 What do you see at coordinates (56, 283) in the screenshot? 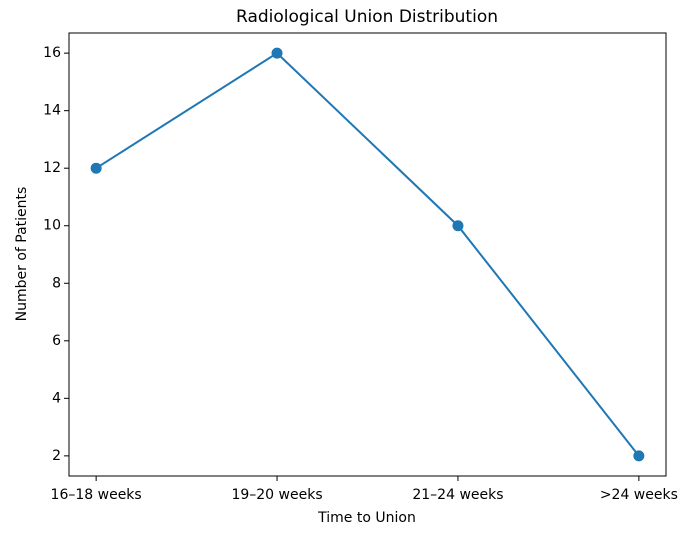
I see `y-tick-label: 8` at bounding box center [56, 283].